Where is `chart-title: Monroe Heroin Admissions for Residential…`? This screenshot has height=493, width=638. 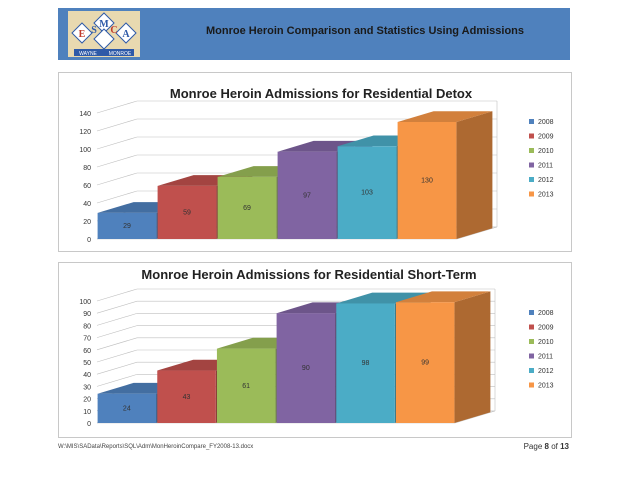 chart-title: Monroe Heroin Admissions for Residential… is located at coordinates (308, 274).